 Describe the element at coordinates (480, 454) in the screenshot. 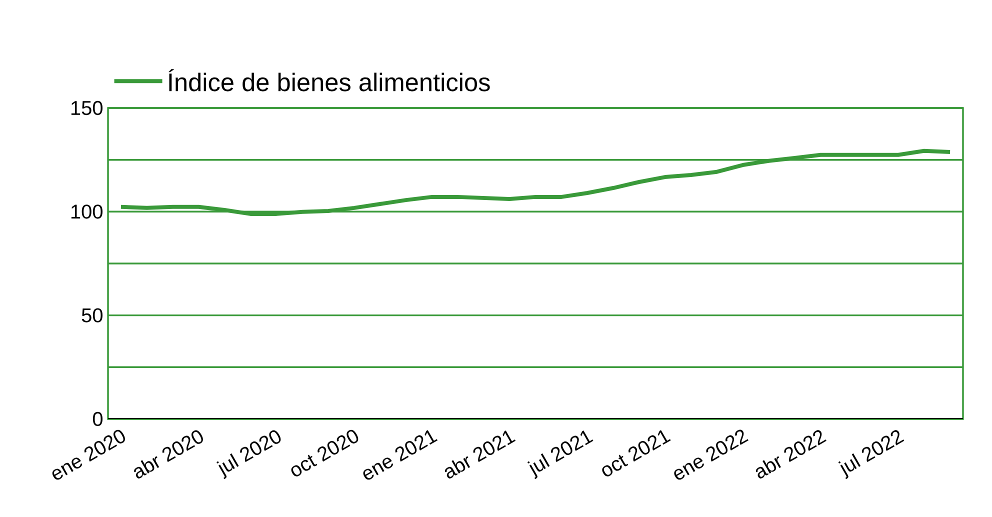

I see `x-tick-label: abr 2021` at that location.